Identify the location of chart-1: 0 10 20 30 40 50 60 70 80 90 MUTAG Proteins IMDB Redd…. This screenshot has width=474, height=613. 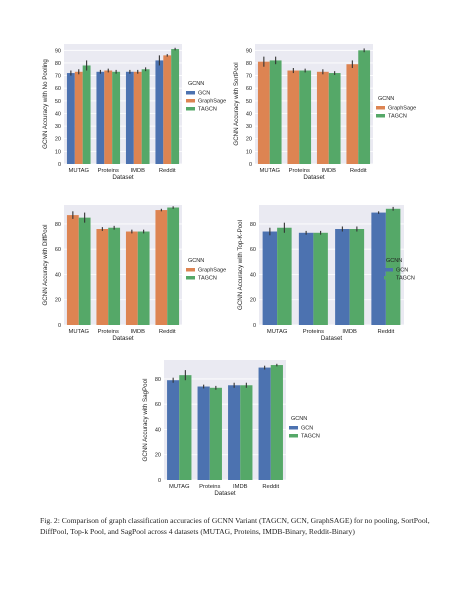
(134, 112).